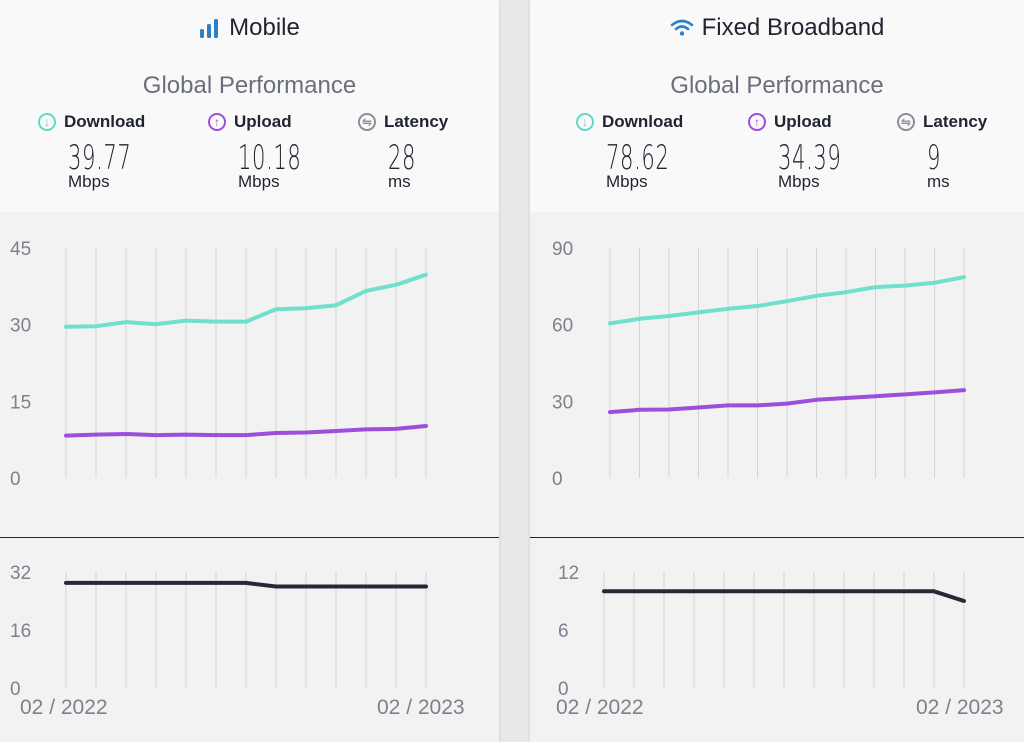  What do you see at coordinates (20, 402) in the screenshot?
I see `y-tick-label: 15` at bounding box center [20, 402].